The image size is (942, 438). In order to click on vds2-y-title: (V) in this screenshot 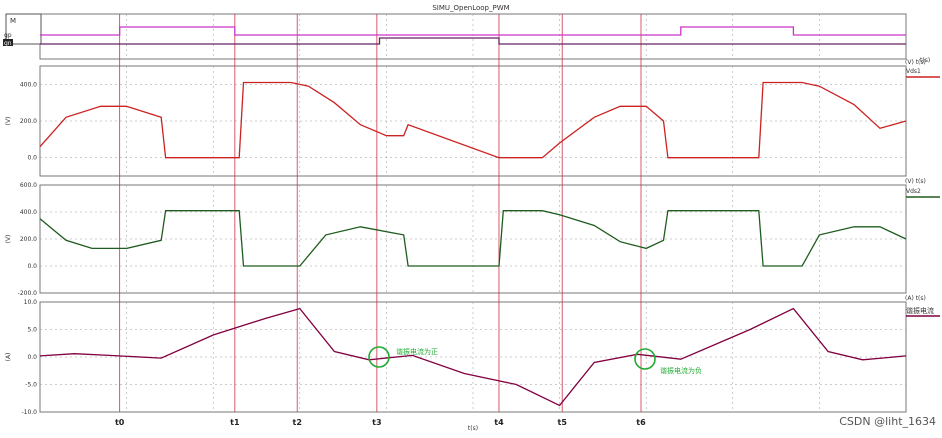, I will do `click(8, 239)`.